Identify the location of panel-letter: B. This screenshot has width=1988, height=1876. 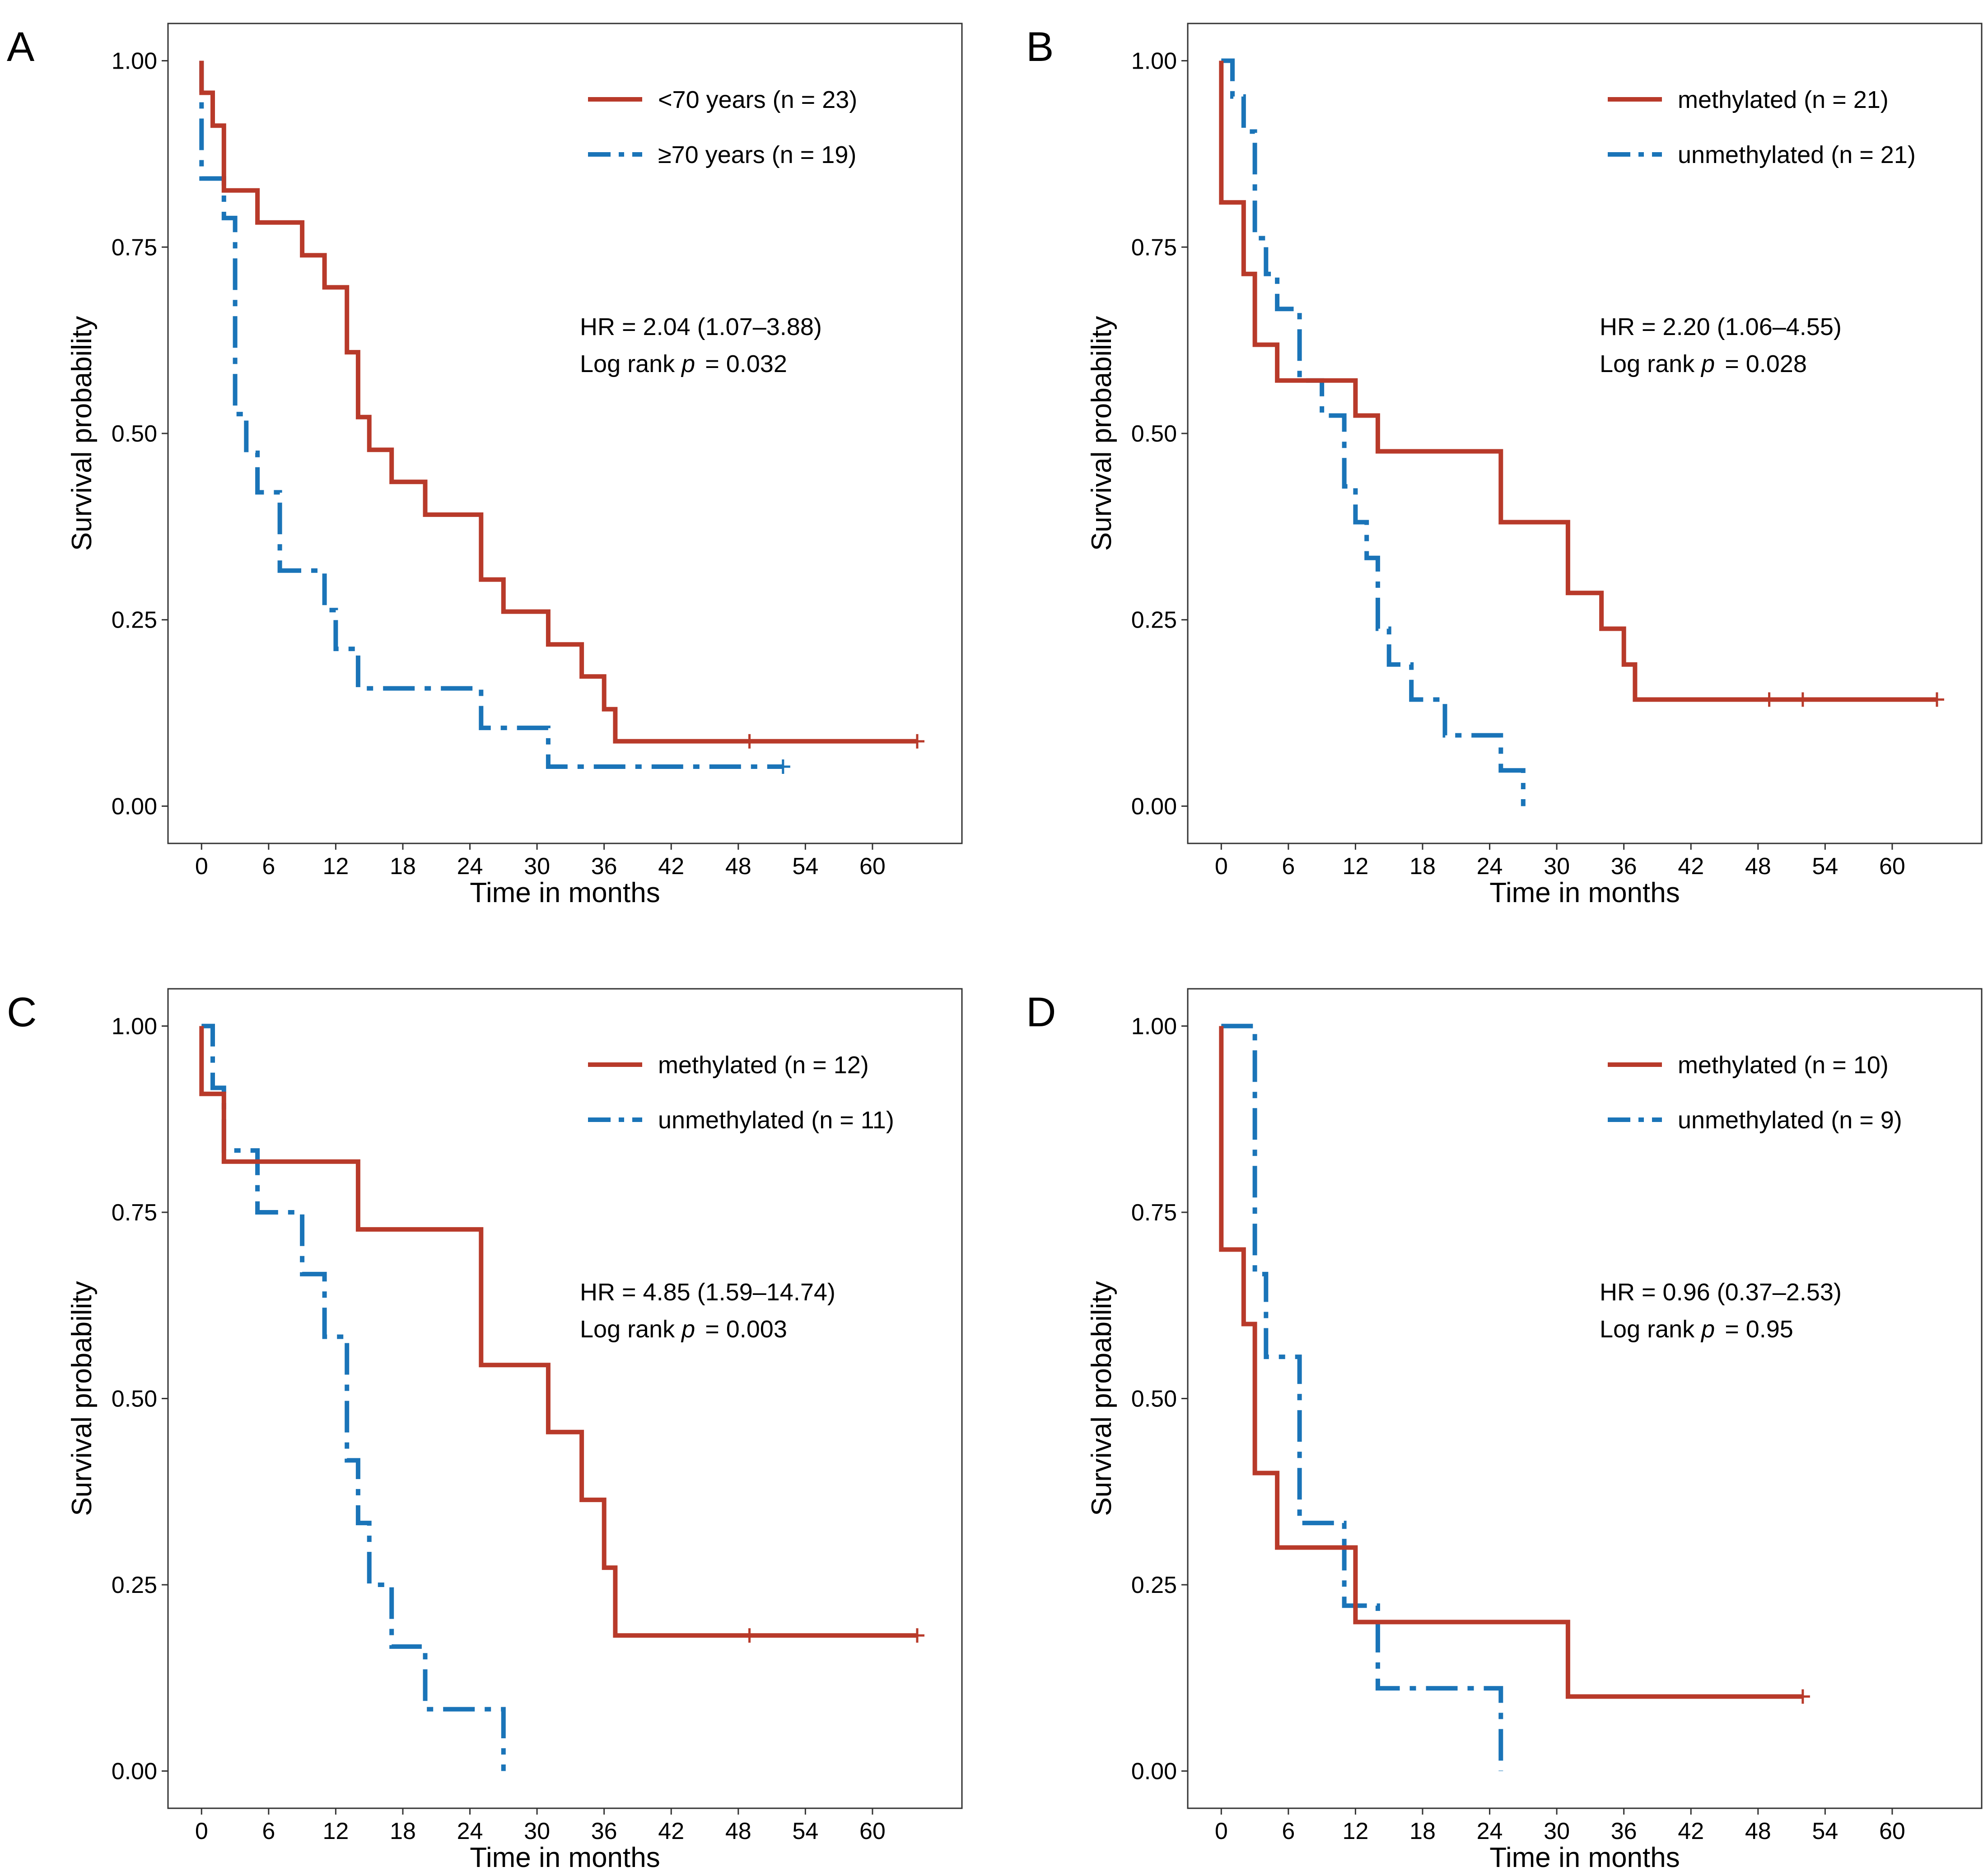
(1040, 47).